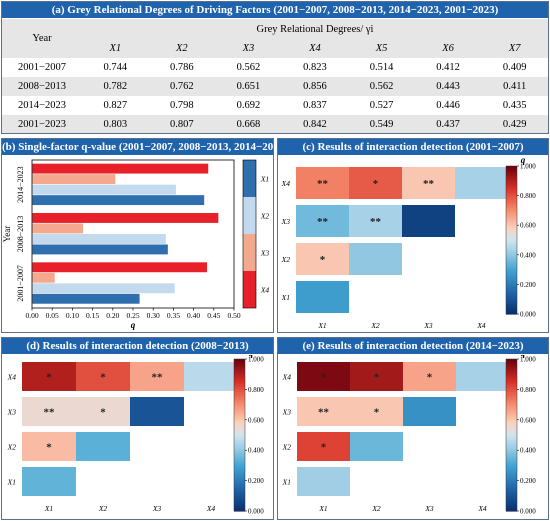 Image resolution: width=550 pixels, height=521 pixels. I want to click on significance-label: **, so click(323, 184).